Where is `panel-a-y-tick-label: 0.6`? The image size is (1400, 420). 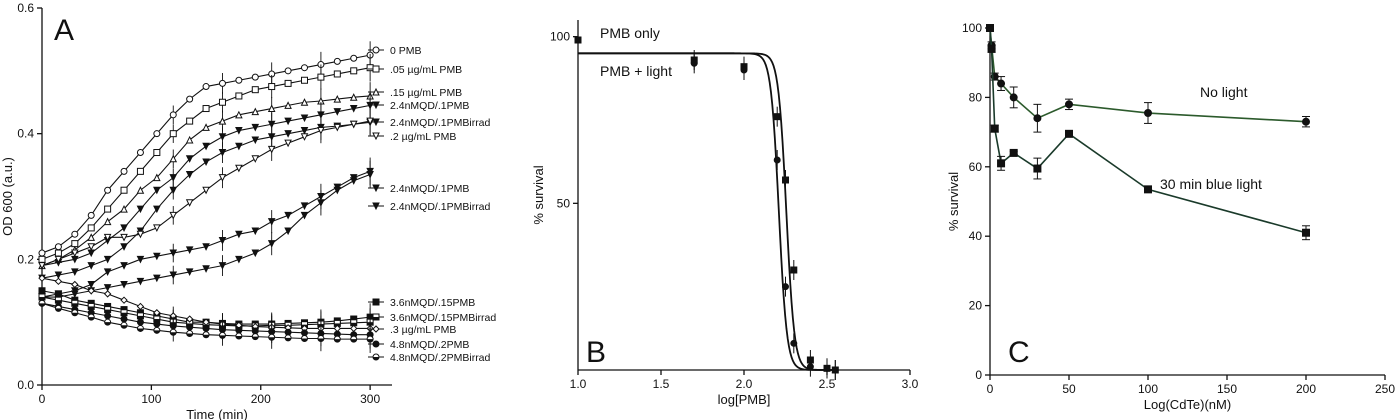
panel-a-y-tick-label: 0.6 is located at coordinates (25, 8).